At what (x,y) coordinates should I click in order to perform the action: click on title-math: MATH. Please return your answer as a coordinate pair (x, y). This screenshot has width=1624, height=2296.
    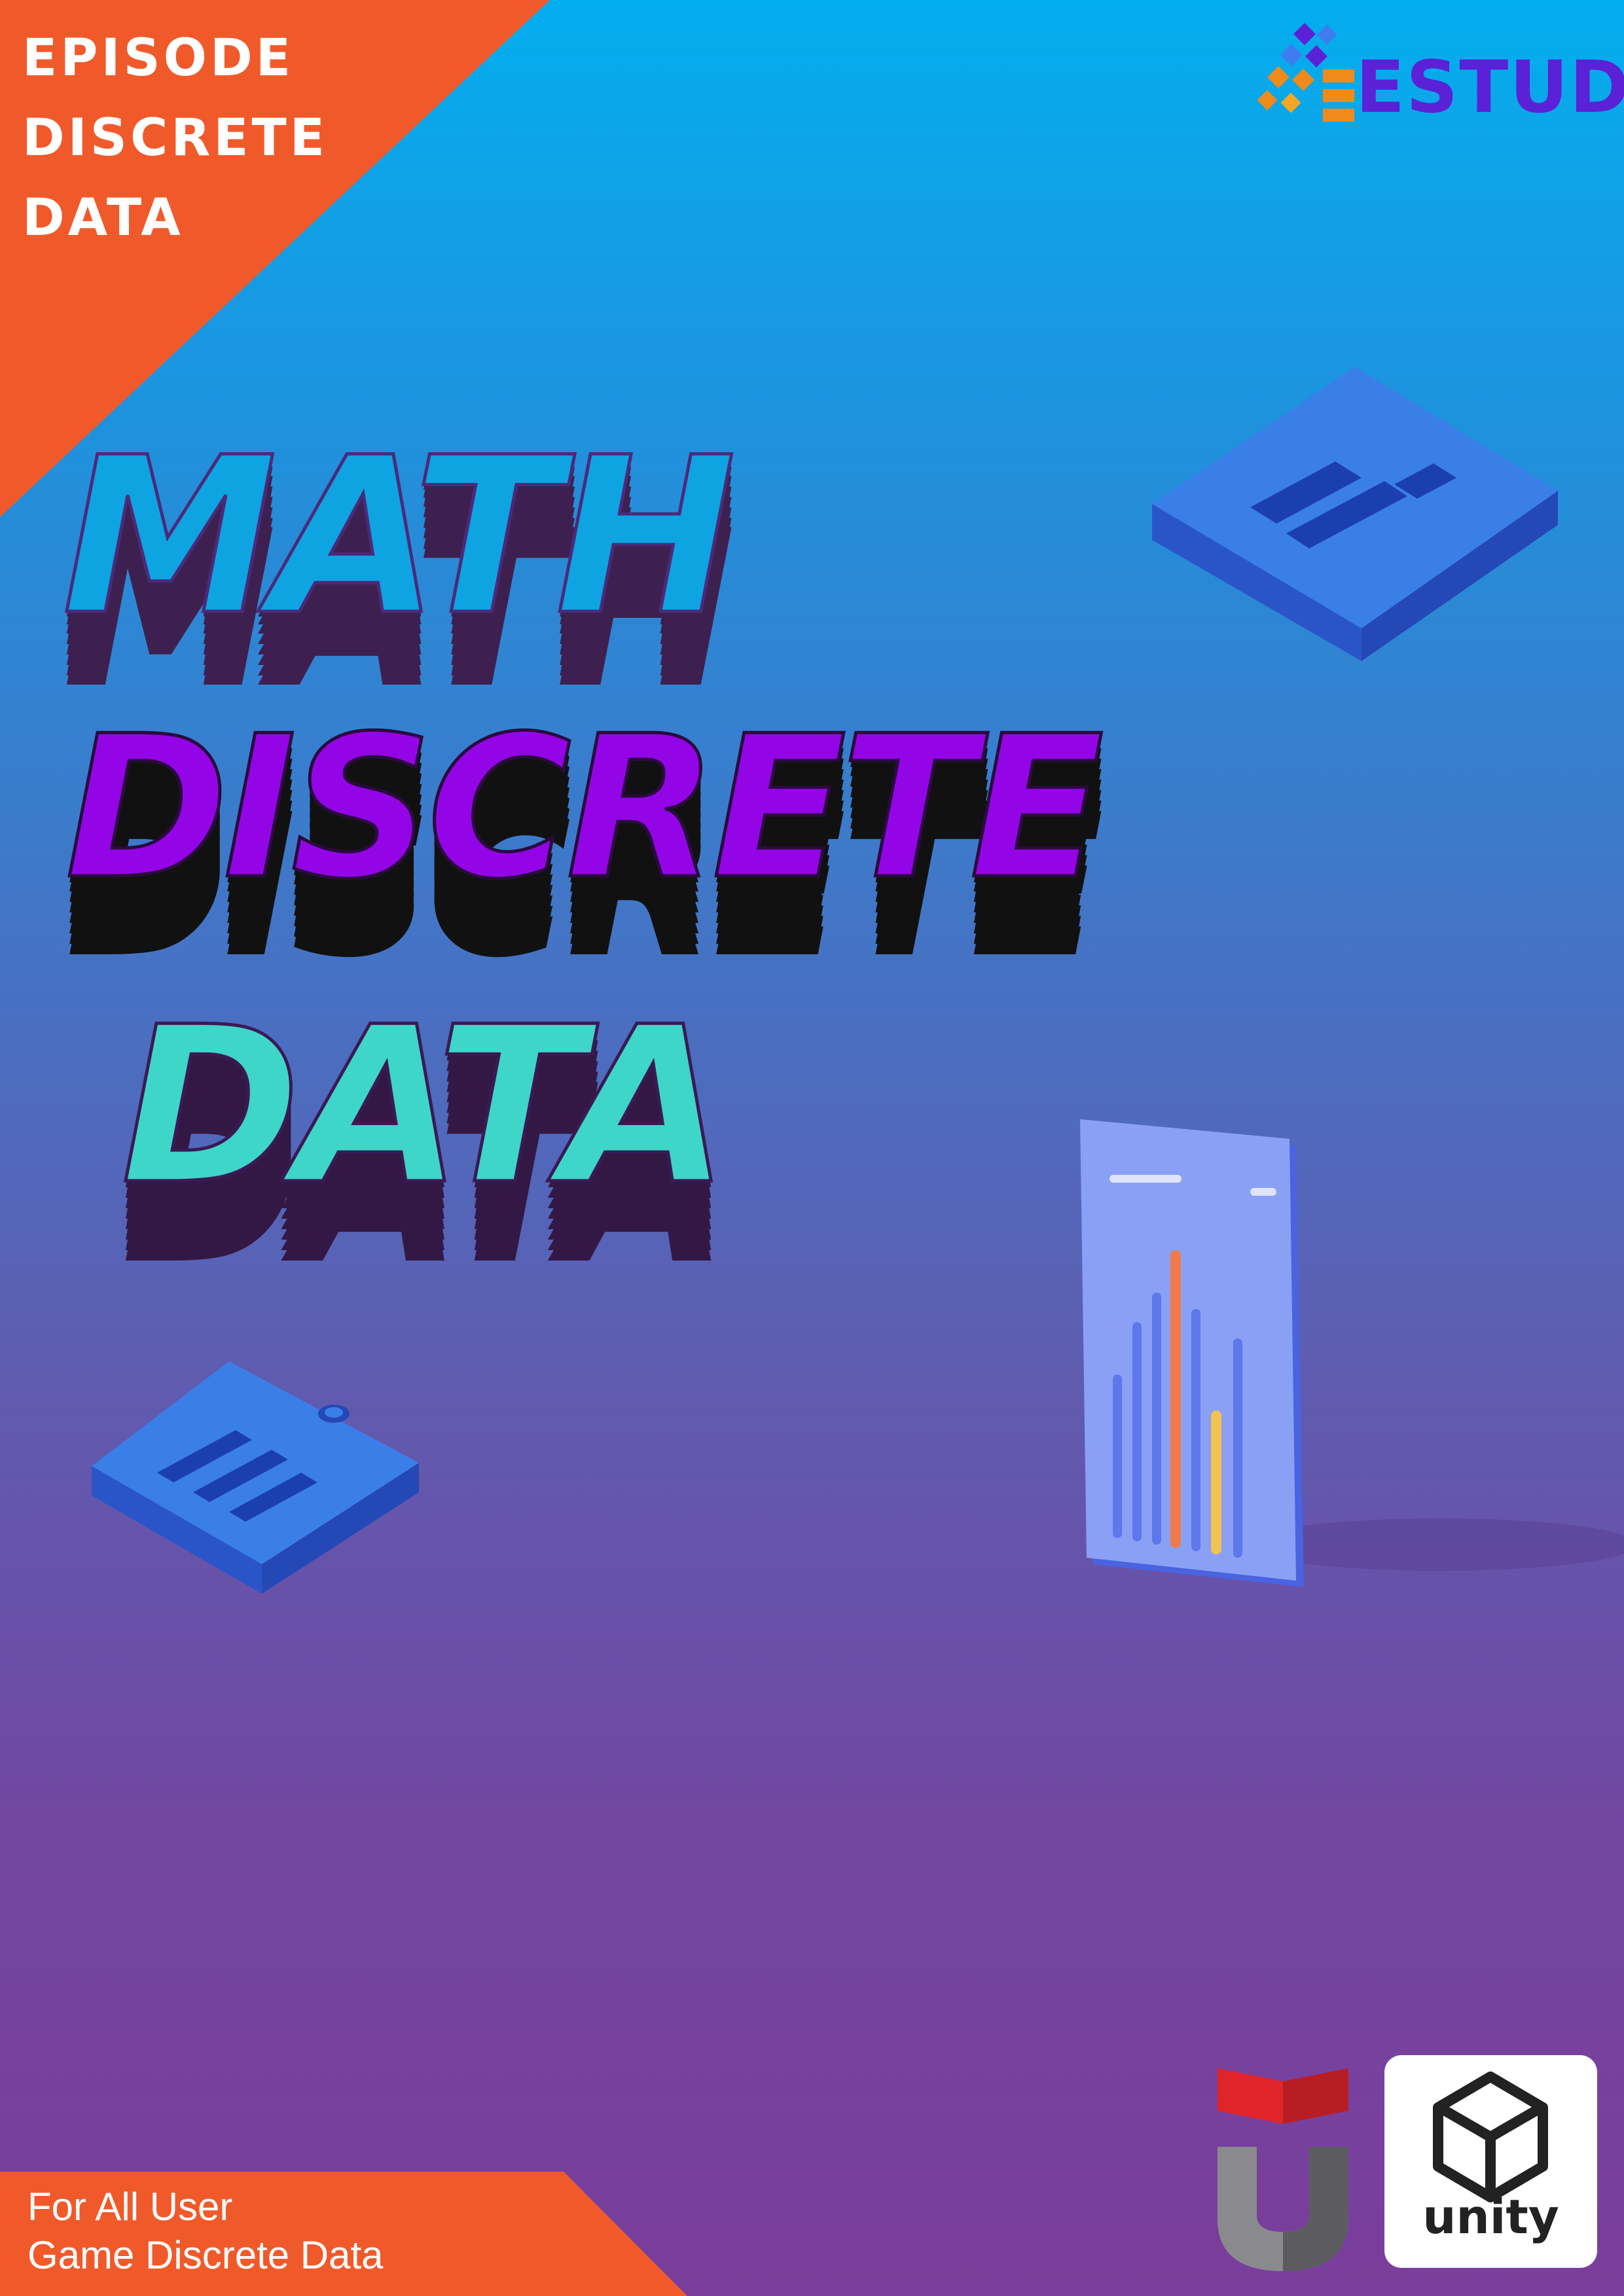
    Looking at the image, I should click on (400, 536).